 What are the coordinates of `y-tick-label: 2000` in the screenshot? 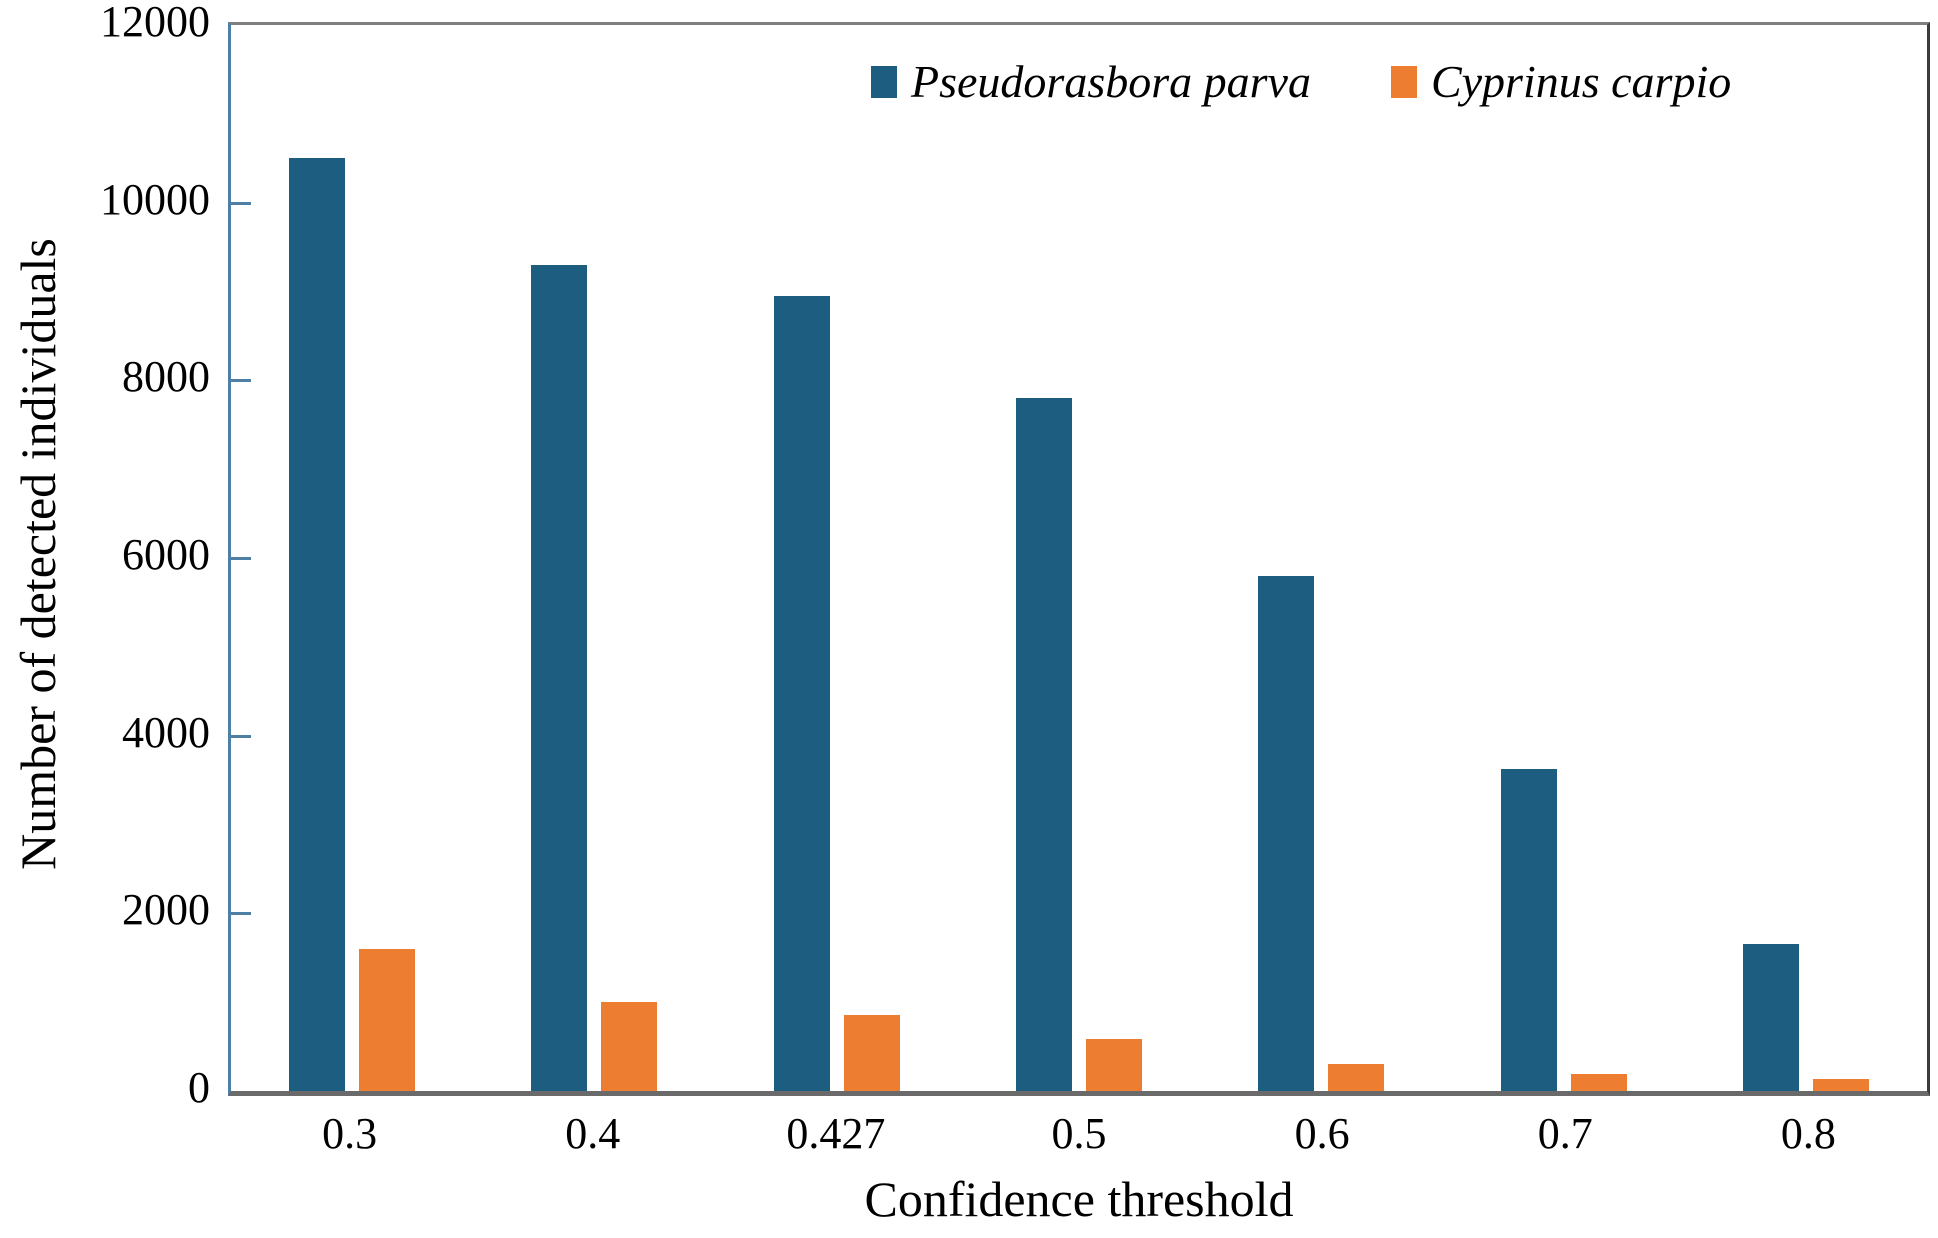 It's located at (166, 910).